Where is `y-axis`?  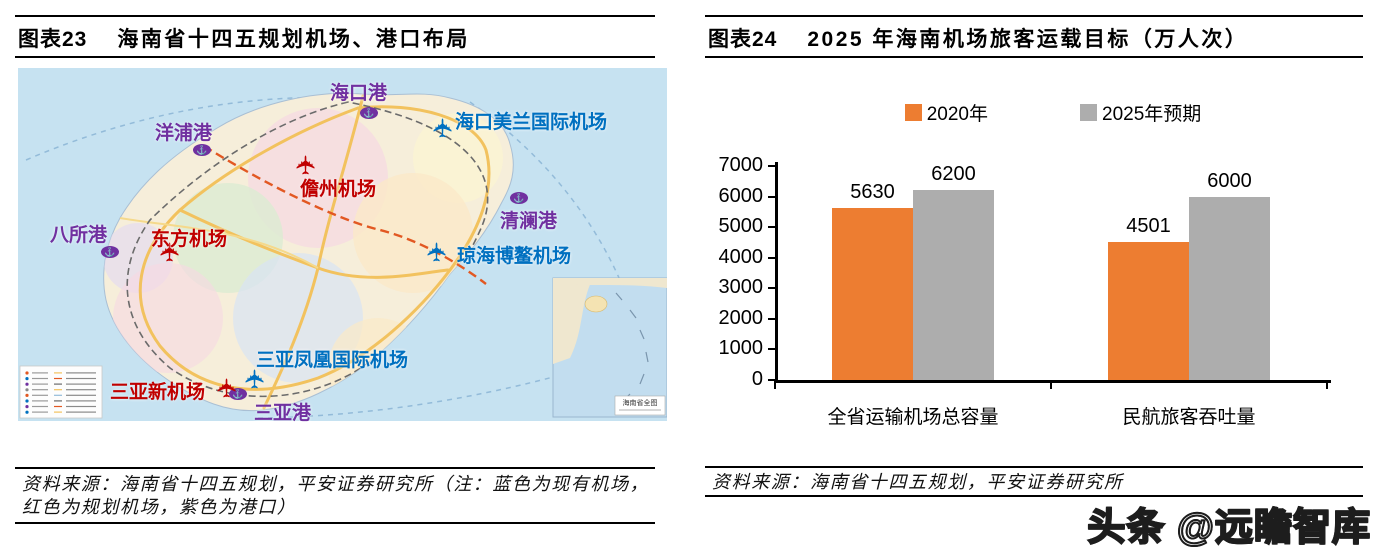
y-axis is located at coordinates (776, 272).